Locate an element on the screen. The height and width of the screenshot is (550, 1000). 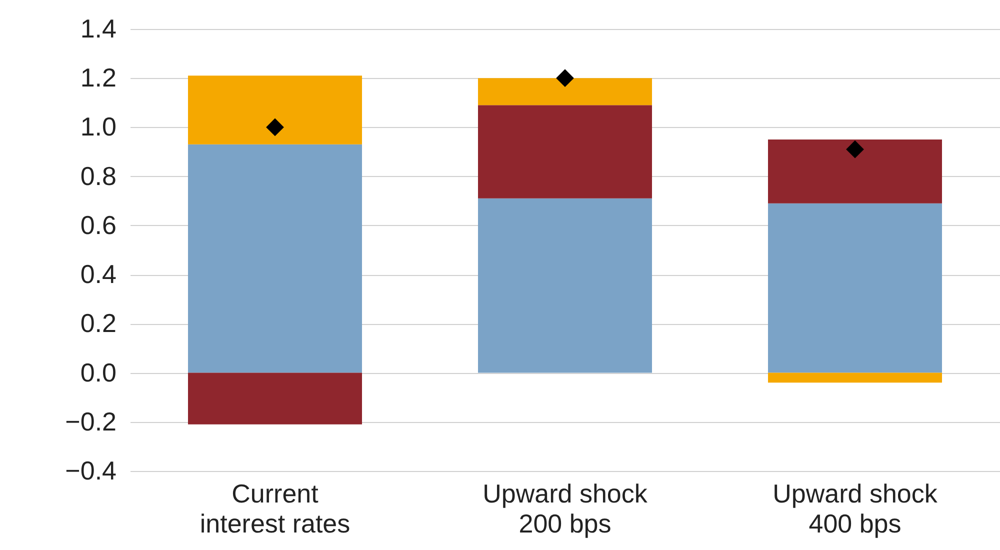
x-tick-label: Upward shock 400 bps is located at coordinates (855, 508).